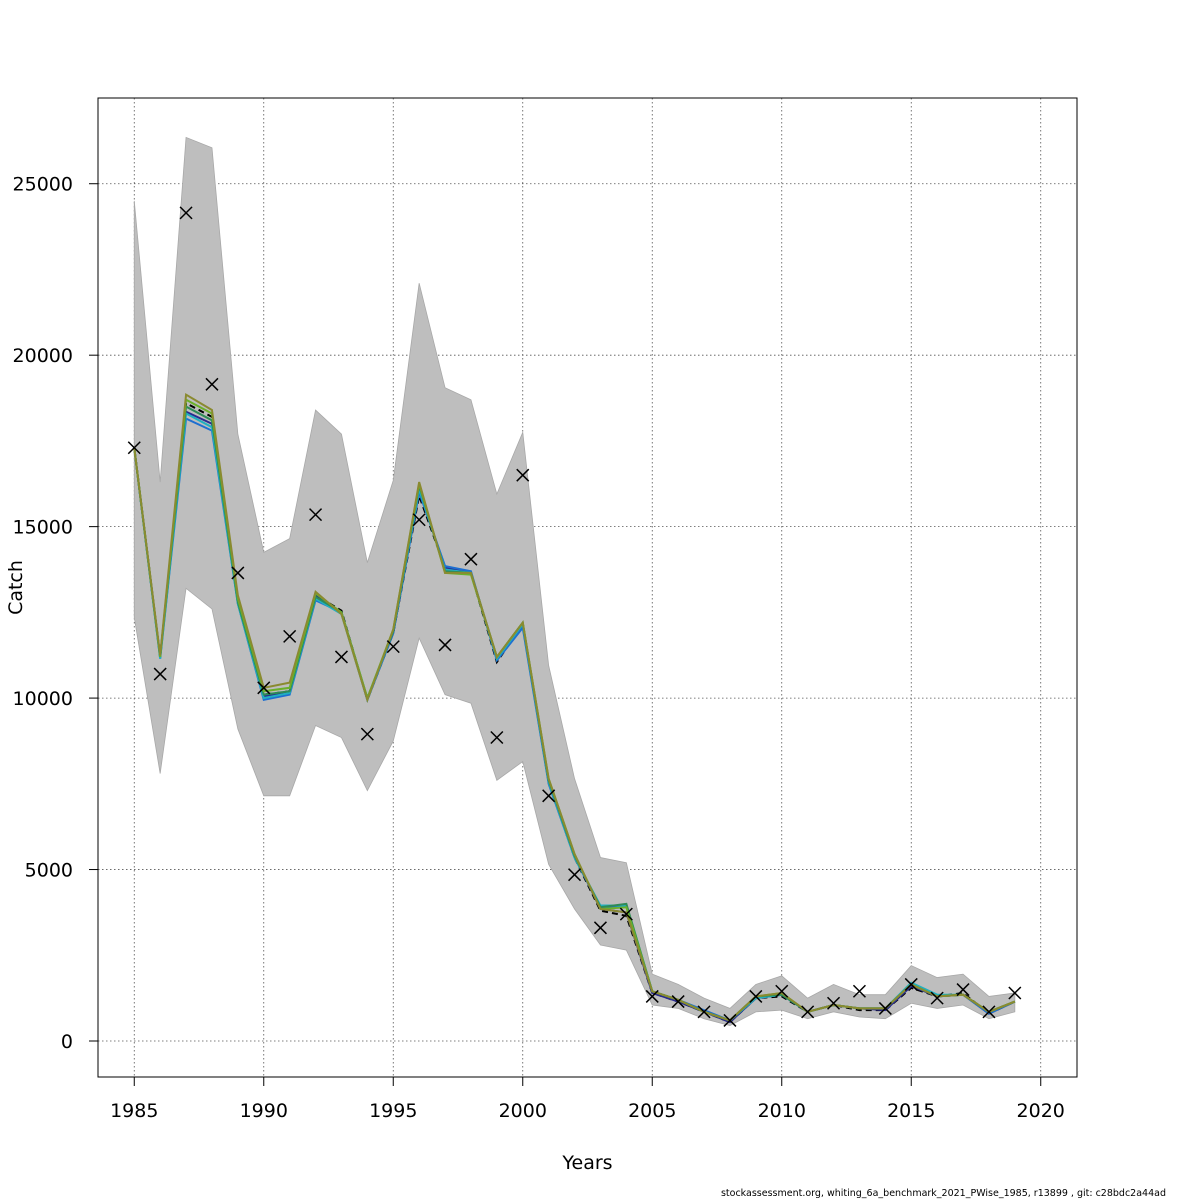  I want to click on x-axis-title: Years, so click(586, 1163).